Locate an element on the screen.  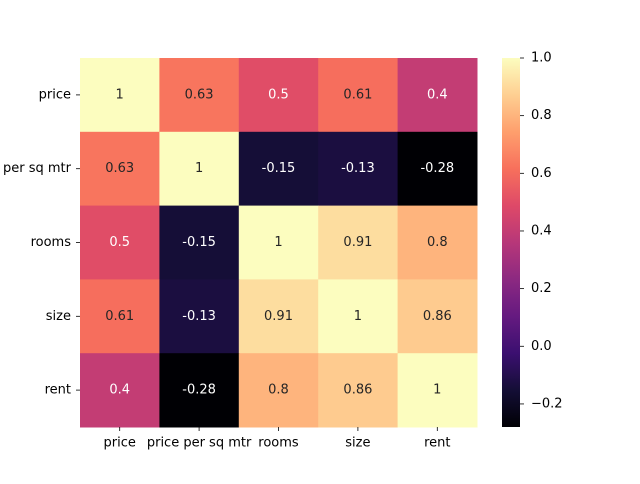
colorbar-tick-label: 0.0 is located at coordinates (541, 346).